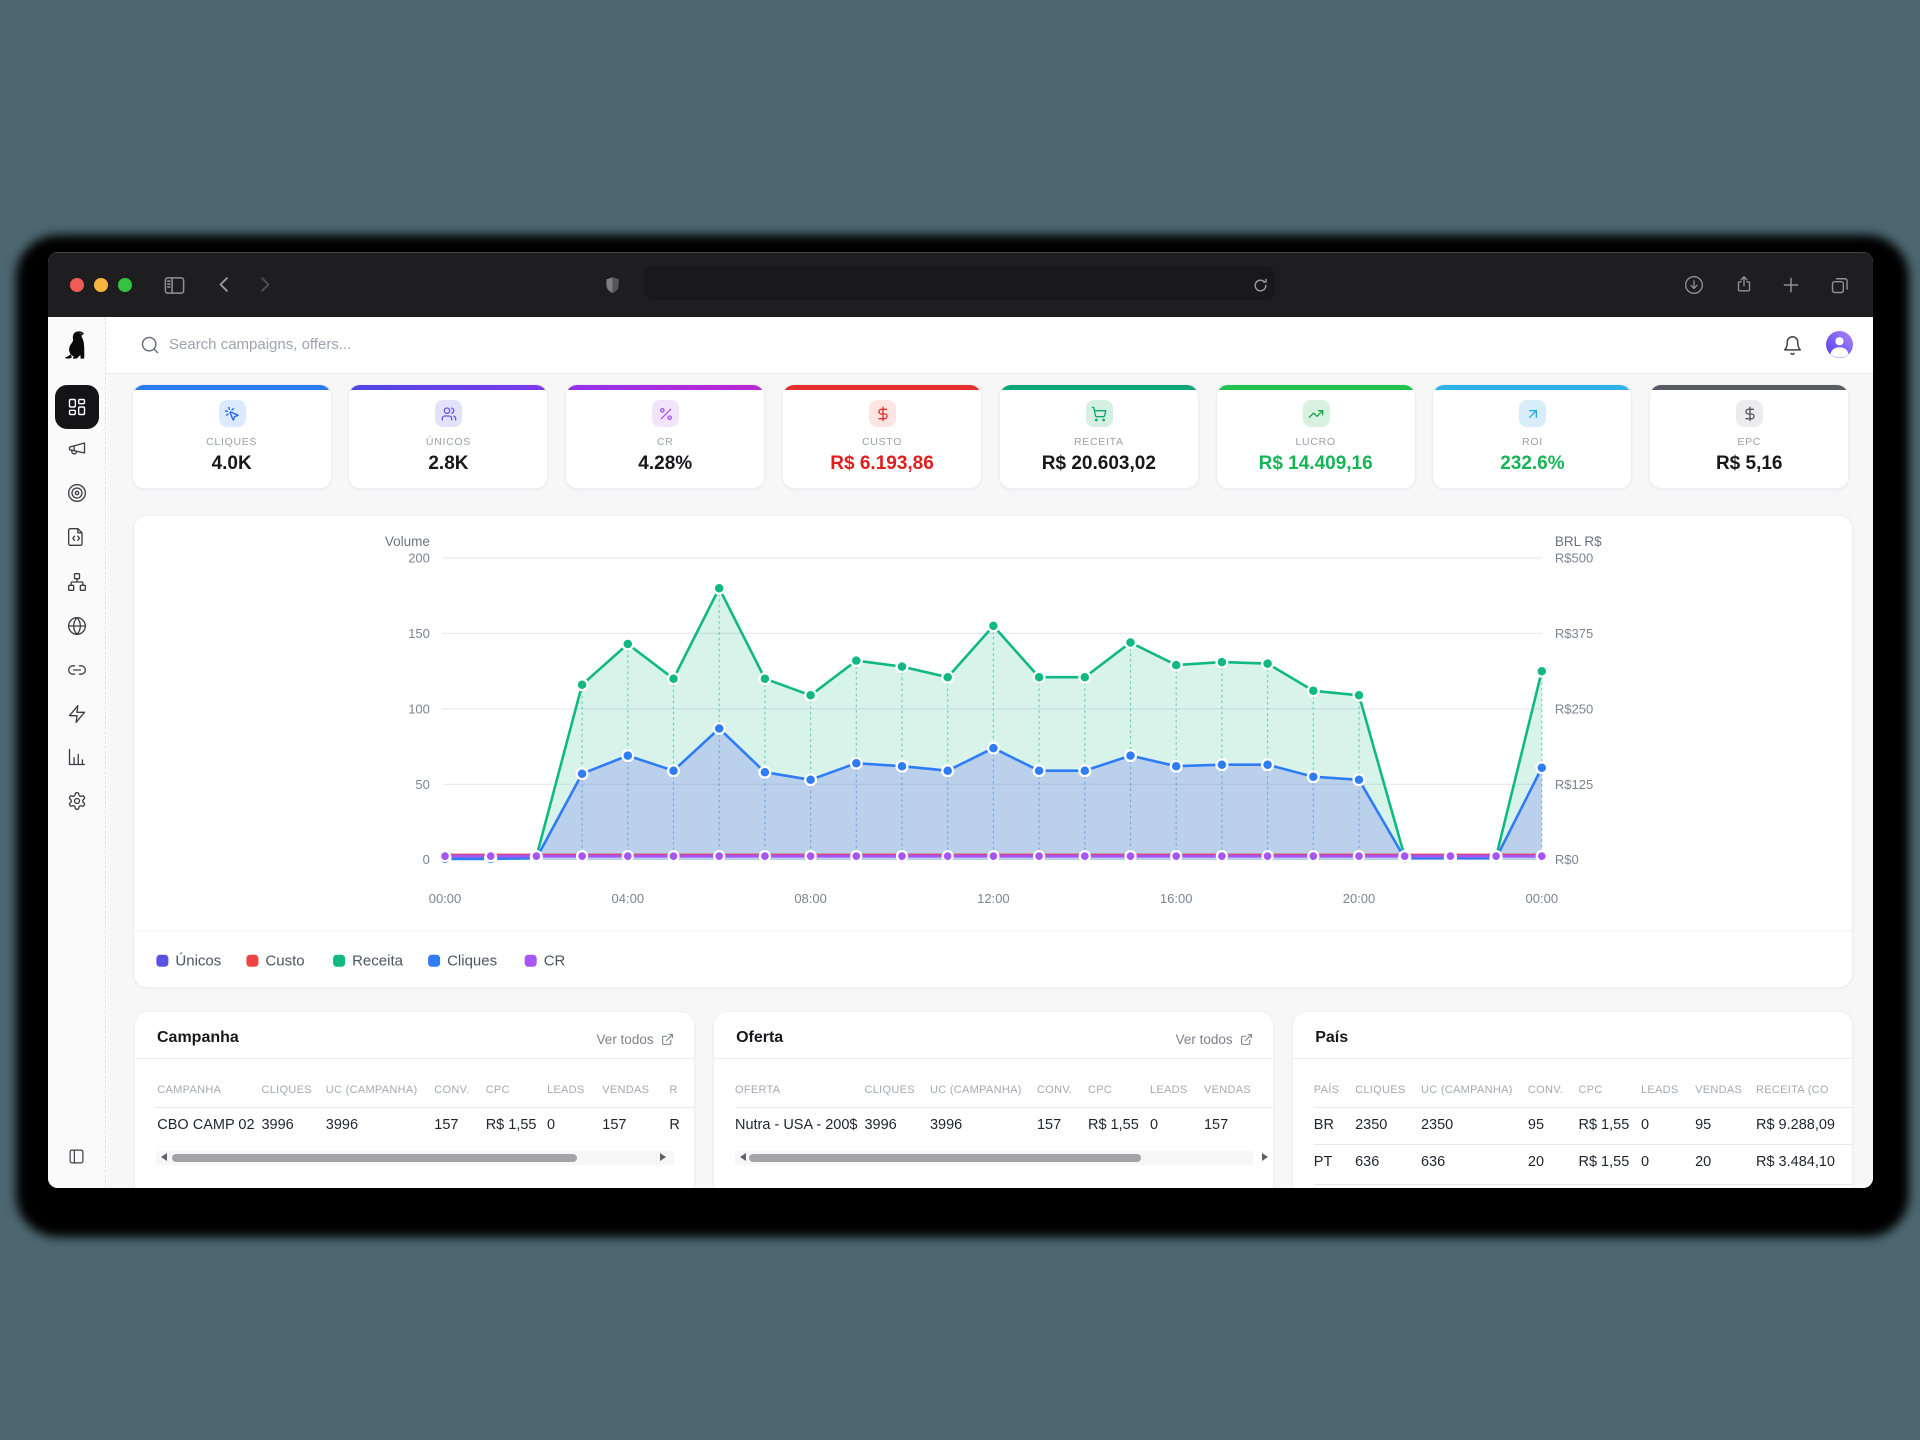  I want to click on svg-text: Únicos, so click(198, 960).